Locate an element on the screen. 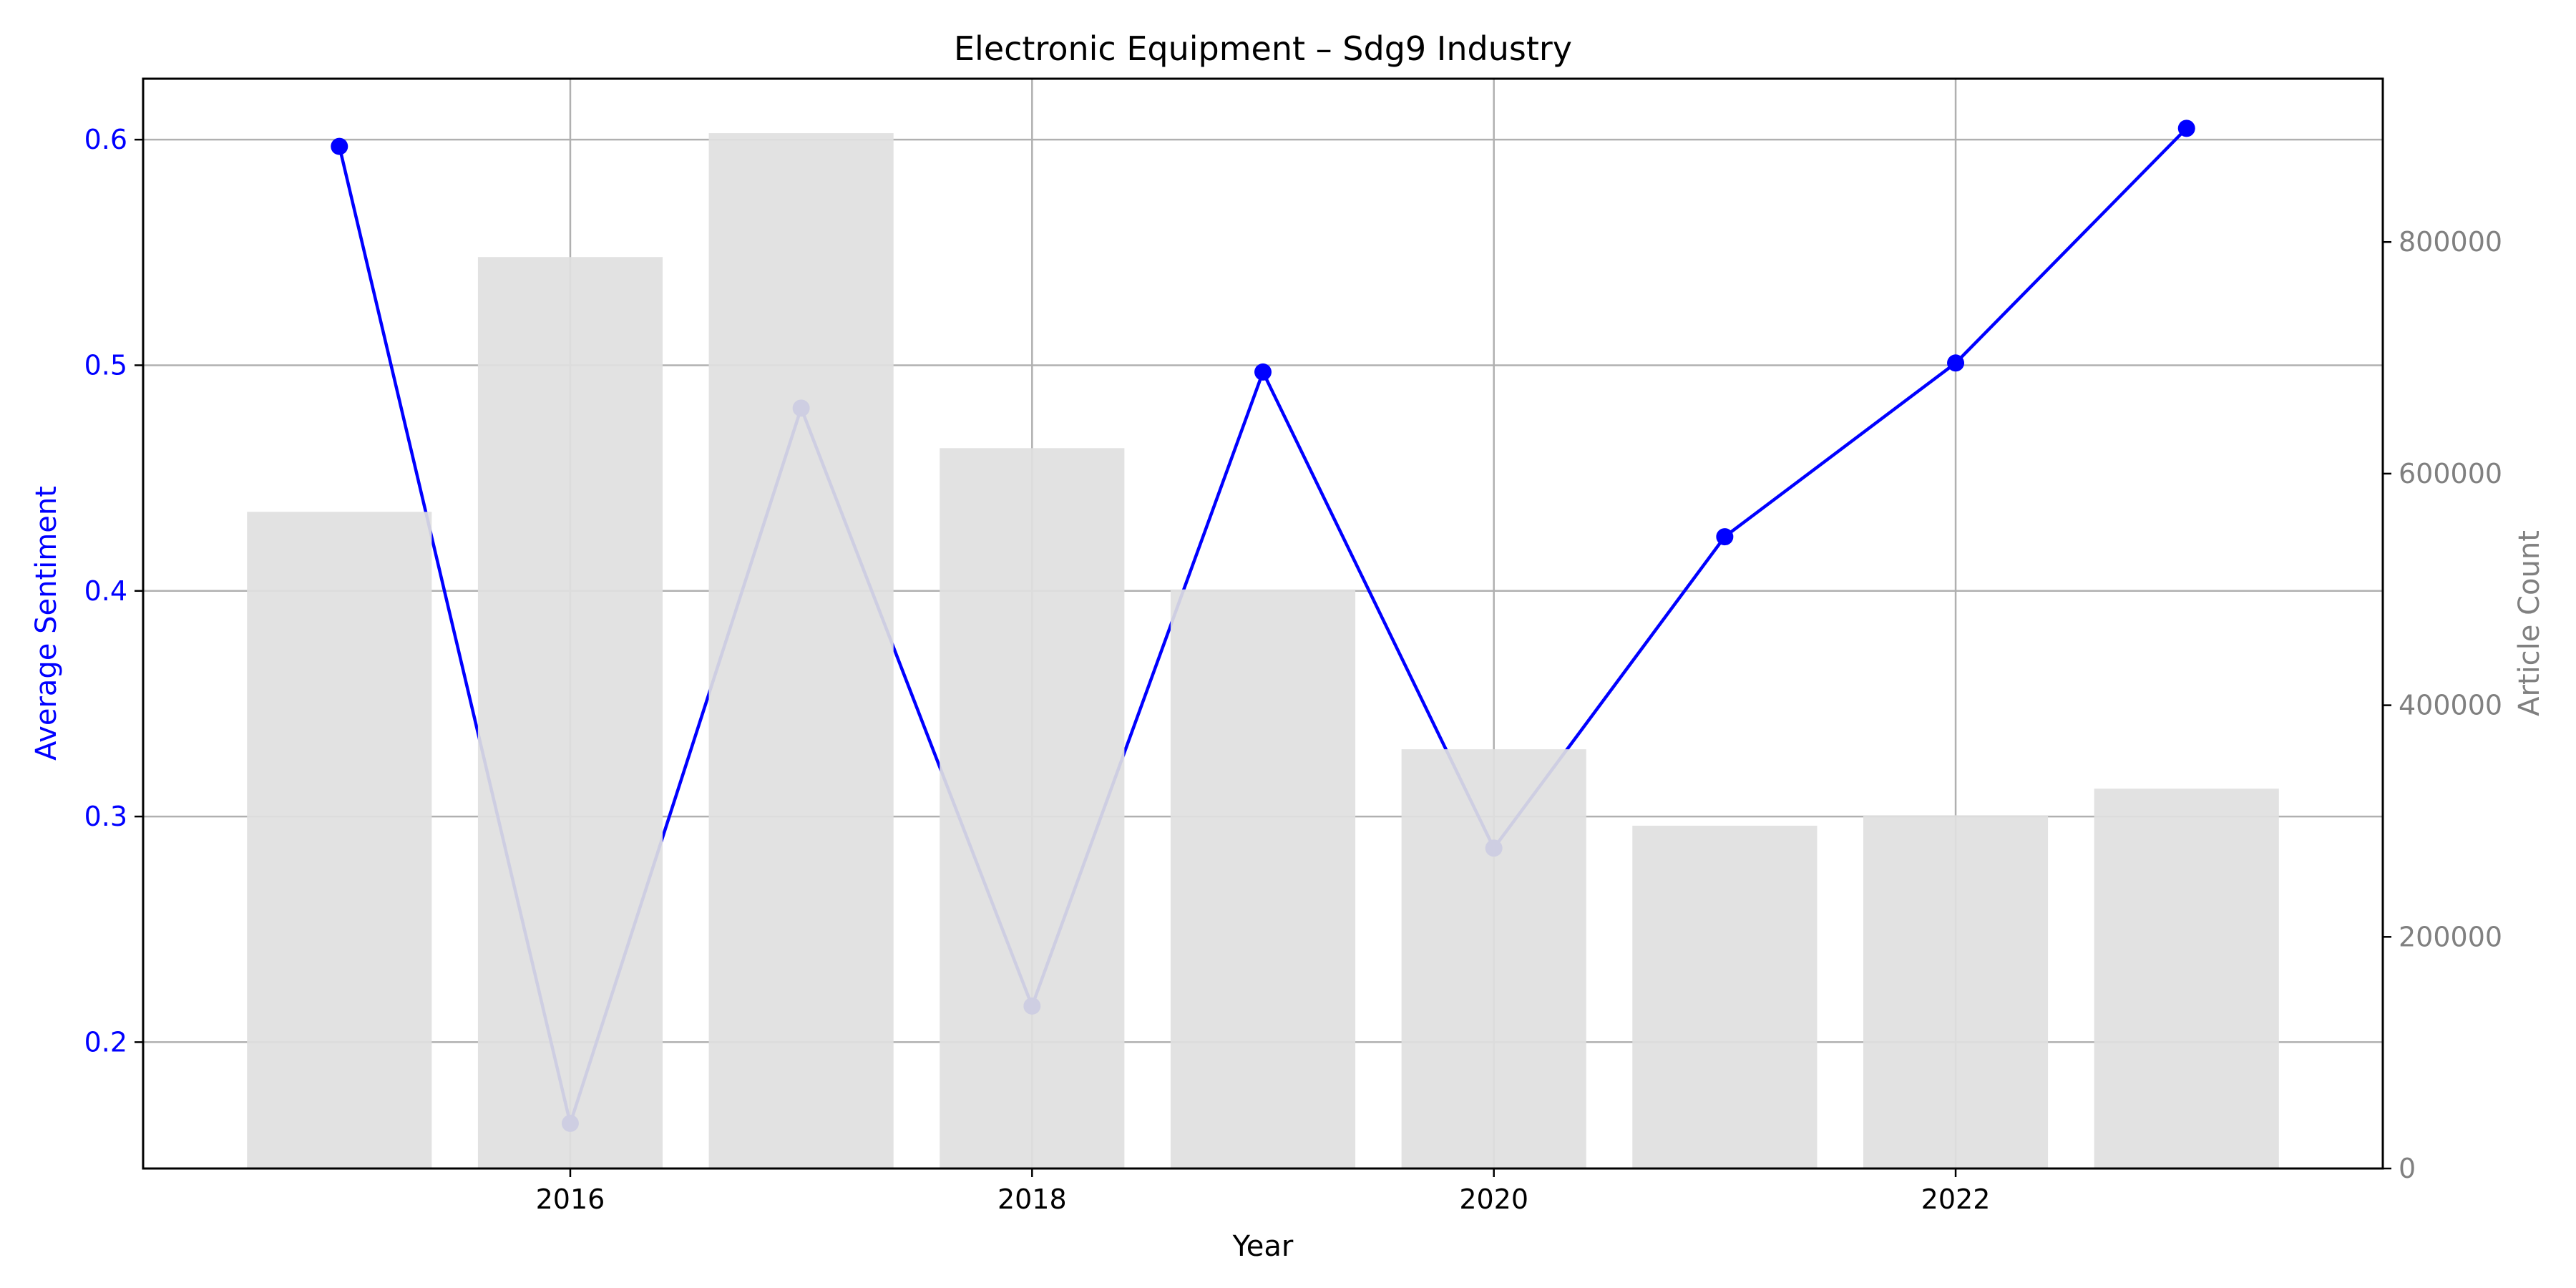  x-axis-label: Year is located at coordinates (1263, 1246).